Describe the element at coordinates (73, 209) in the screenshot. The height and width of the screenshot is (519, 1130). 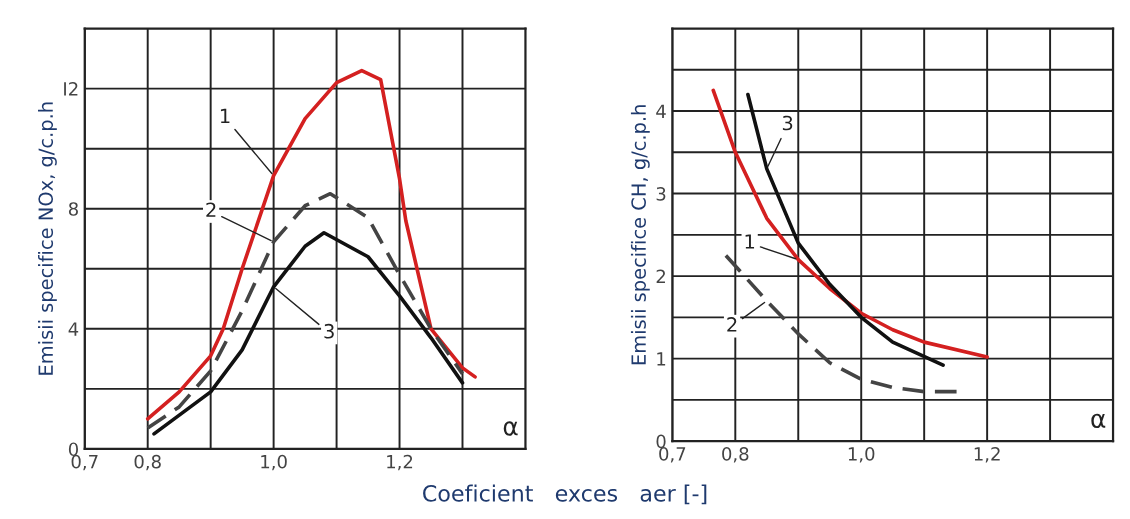
I see `y-tick-label: 8` at that location.